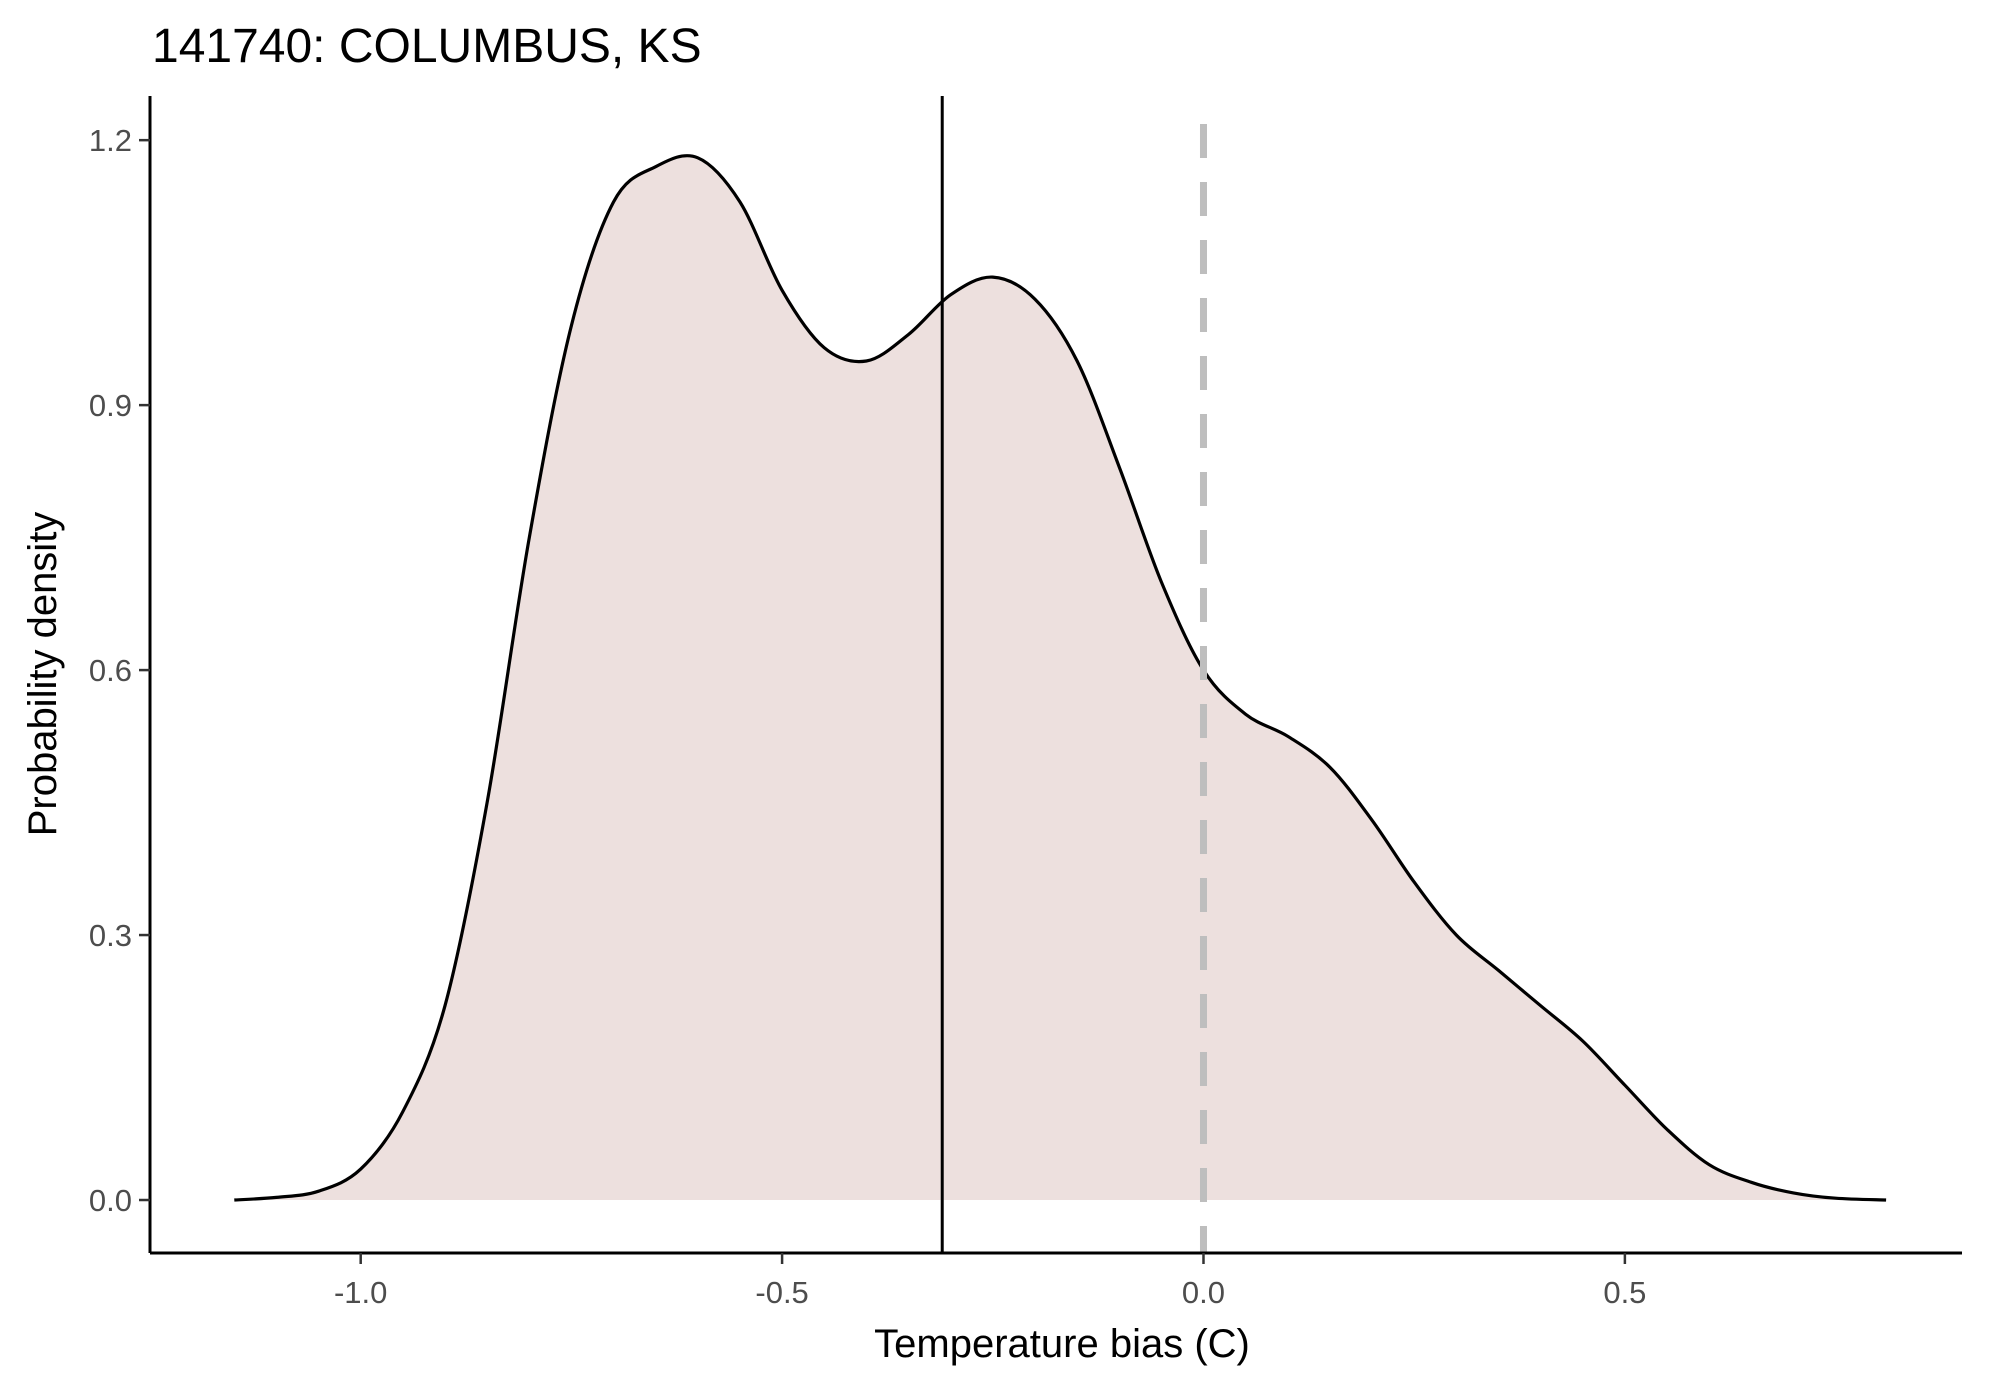 The image size is (1990, 1384). Describe the element at coordinates (990, 1281) in the screenshot. I see `x-axis-ticks: -1.0 -0.5 0.0 0.5` at that location.